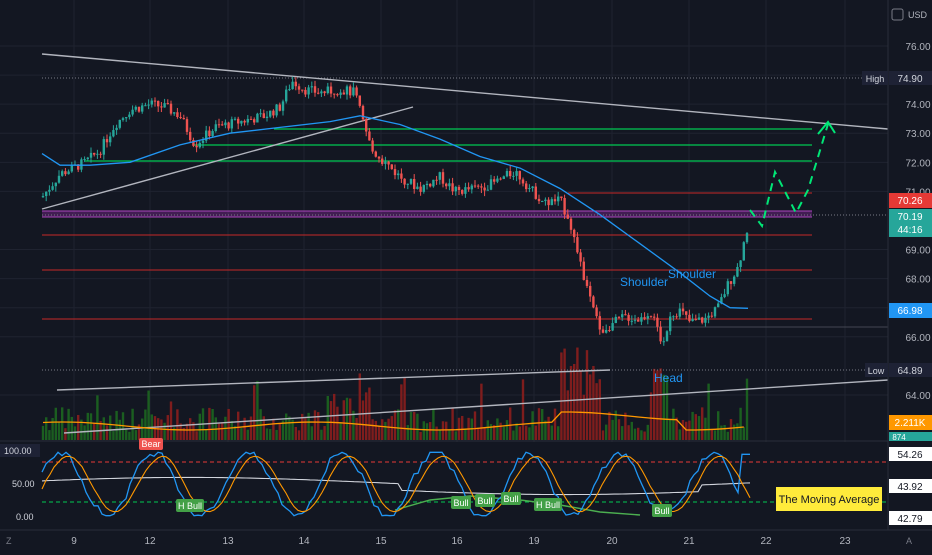 This screenshot has width=932, height=555. I want to click on channel-upper-line, so click(333, 380).